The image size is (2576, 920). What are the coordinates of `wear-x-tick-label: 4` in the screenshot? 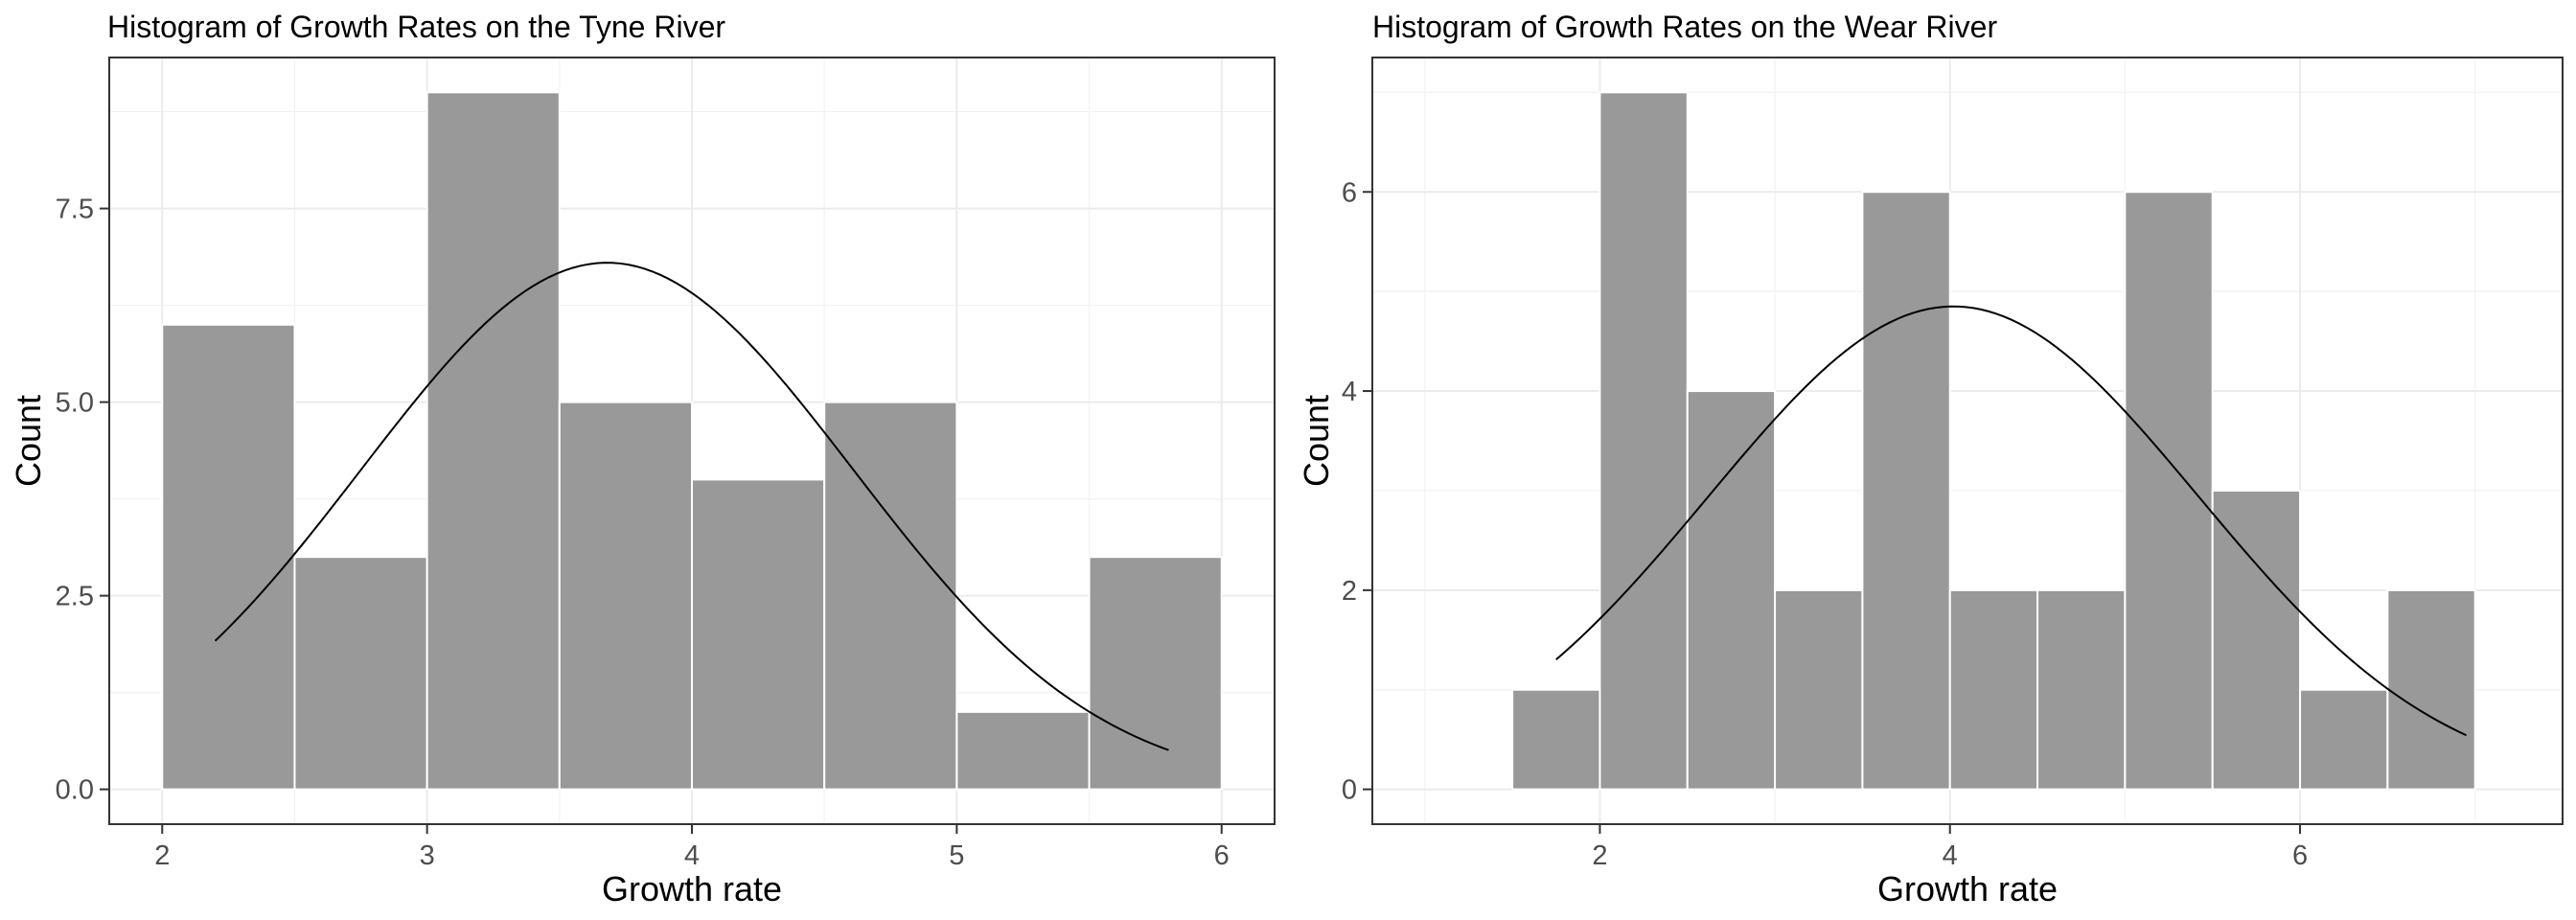 It's located at (1950, 855).